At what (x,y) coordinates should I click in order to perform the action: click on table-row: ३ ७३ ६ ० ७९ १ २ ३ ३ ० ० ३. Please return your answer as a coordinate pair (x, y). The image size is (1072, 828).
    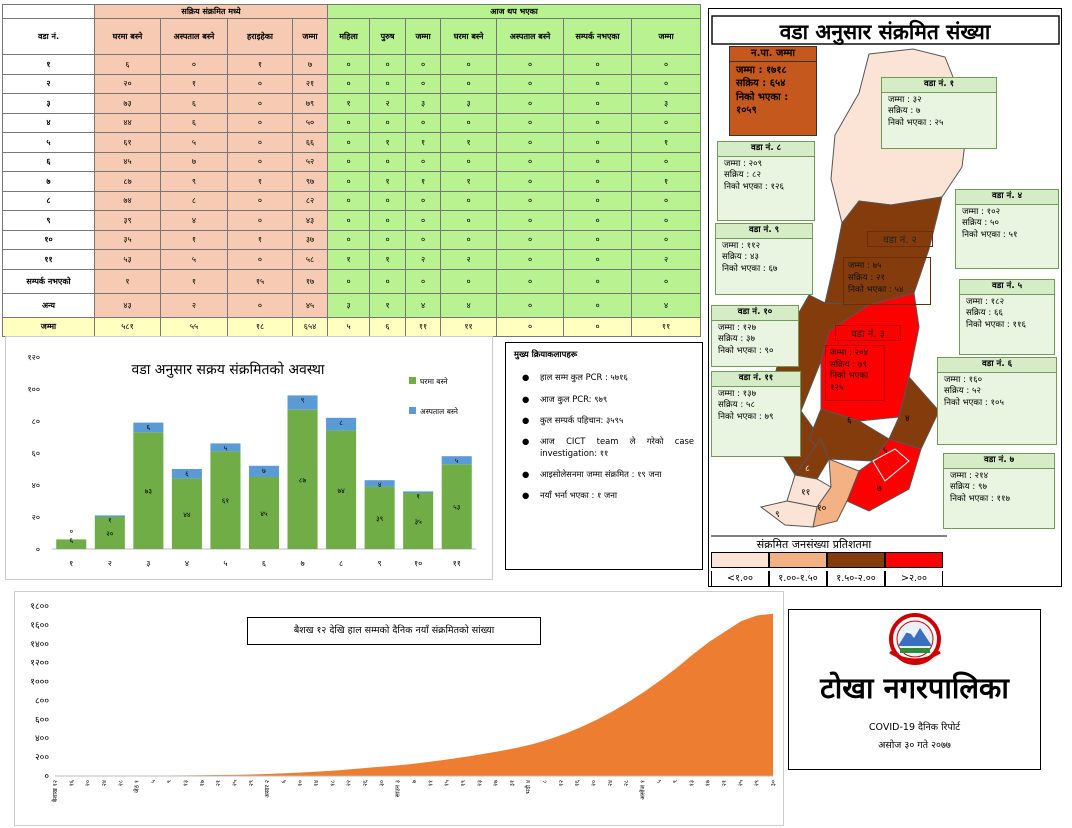
    Looking at the image, I should click on (352, 103).